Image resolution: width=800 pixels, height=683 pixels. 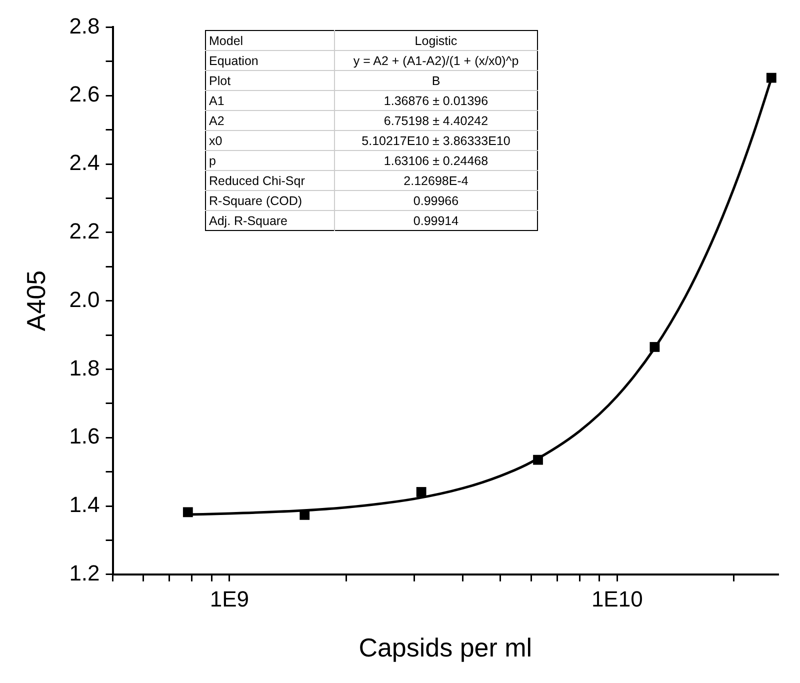 What do you see at coordinates (436, 80) in the screenshot?
I see `annotation: B` at bounding box center [436, 80].